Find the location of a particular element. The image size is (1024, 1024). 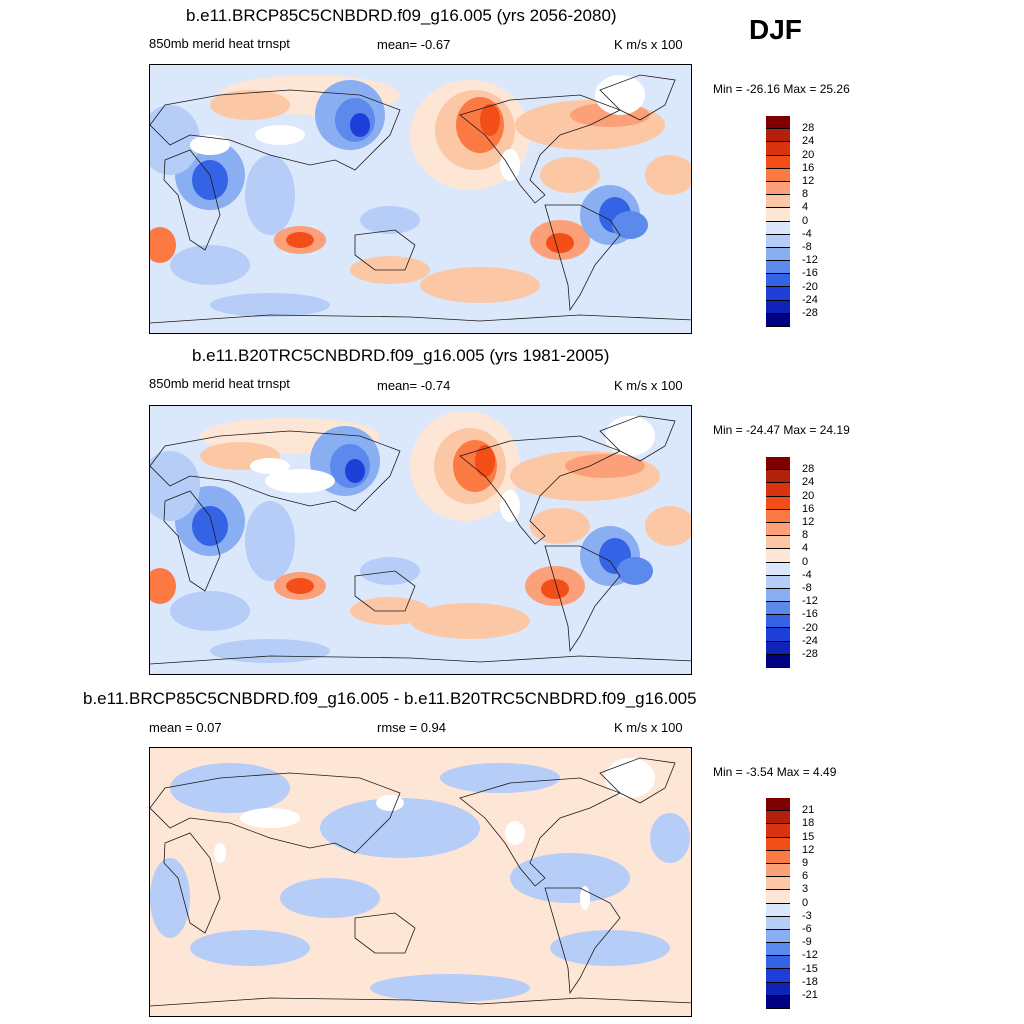

colorbar-tick-label: 4 is located at coordinates (805, 548).